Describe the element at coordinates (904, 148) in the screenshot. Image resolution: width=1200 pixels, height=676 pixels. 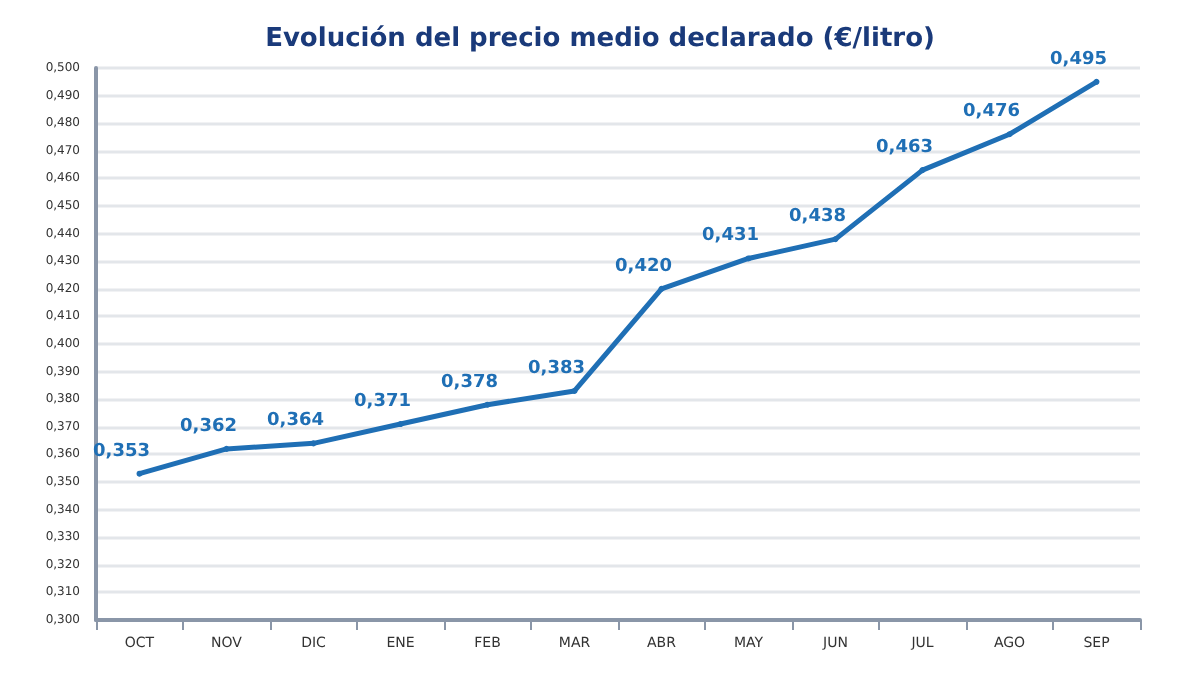
I see `data-label: 0,463` at that location.